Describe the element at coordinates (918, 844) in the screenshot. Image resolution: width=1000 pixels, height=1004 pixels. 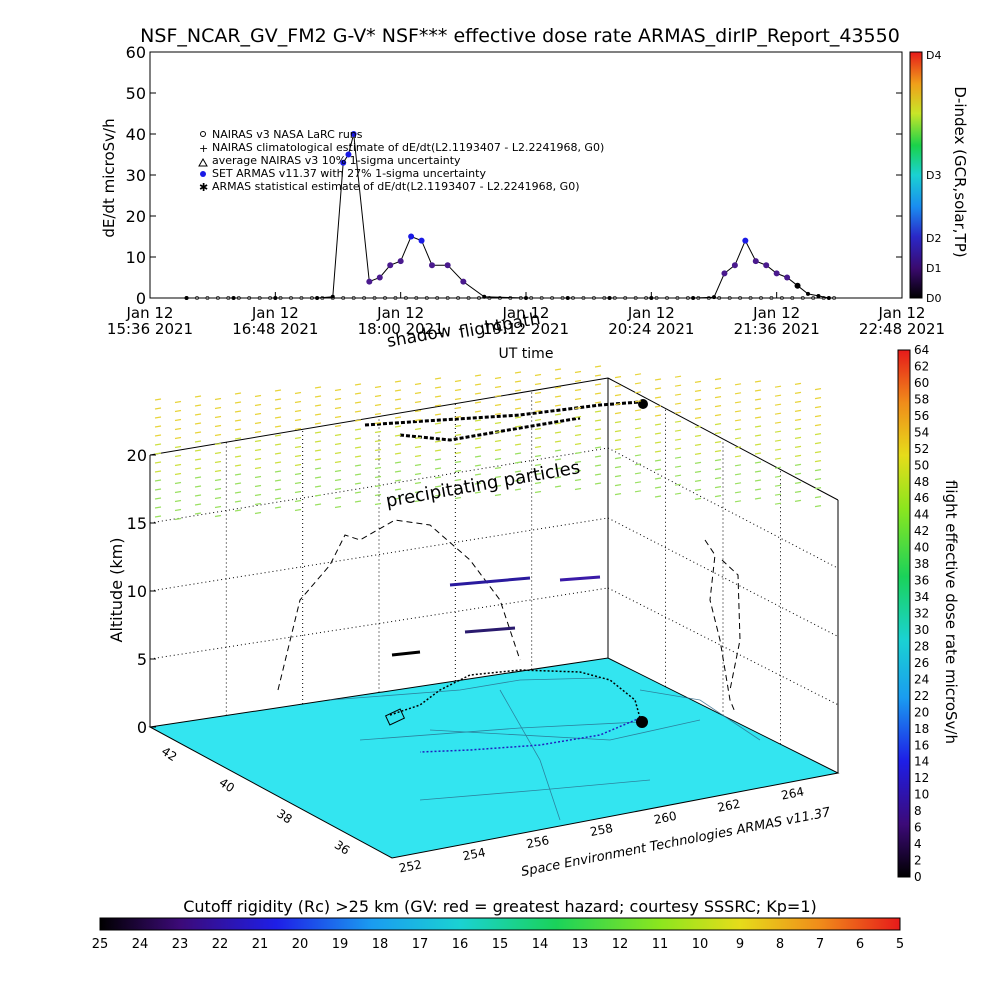
I see `dose-tick-label: 4` at that location.